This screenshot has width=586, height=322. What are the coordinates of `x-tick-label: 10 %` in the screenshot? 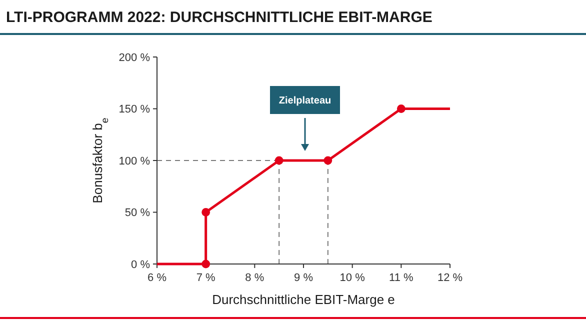 It's located at (353, 278).